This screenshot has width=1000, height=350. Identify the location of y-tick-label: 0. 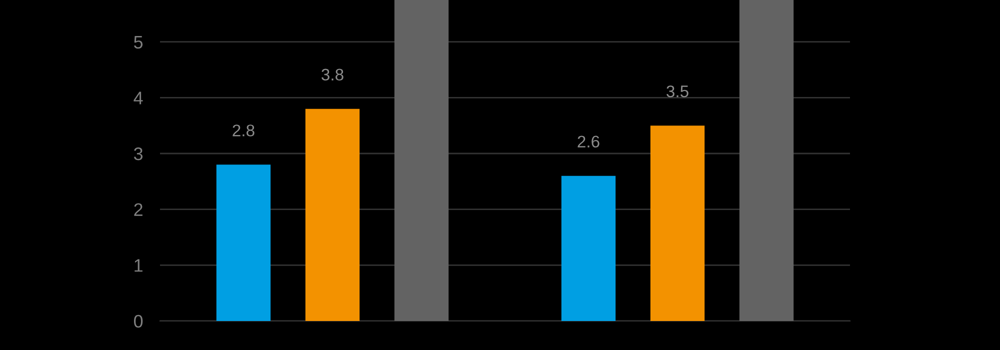
(138, 321).